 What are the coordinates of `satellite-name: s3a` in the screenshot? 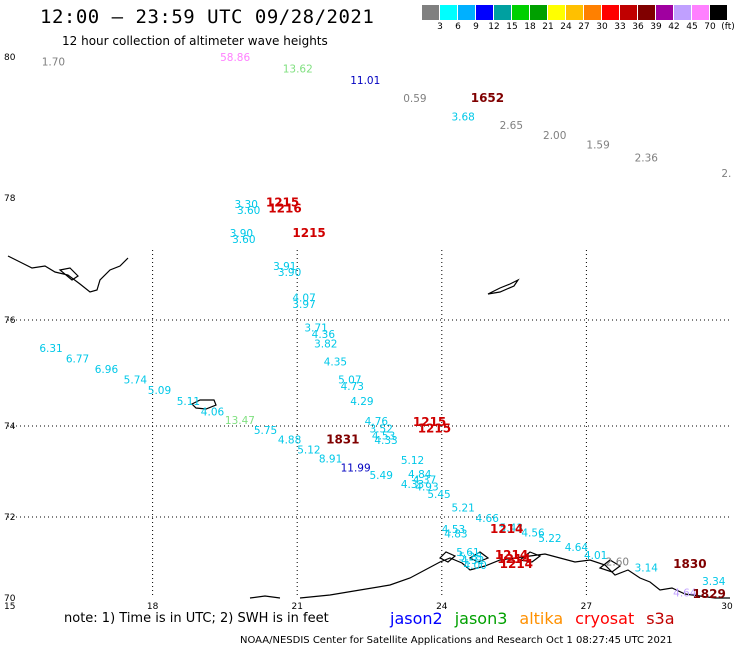 It's located at (660, 618).